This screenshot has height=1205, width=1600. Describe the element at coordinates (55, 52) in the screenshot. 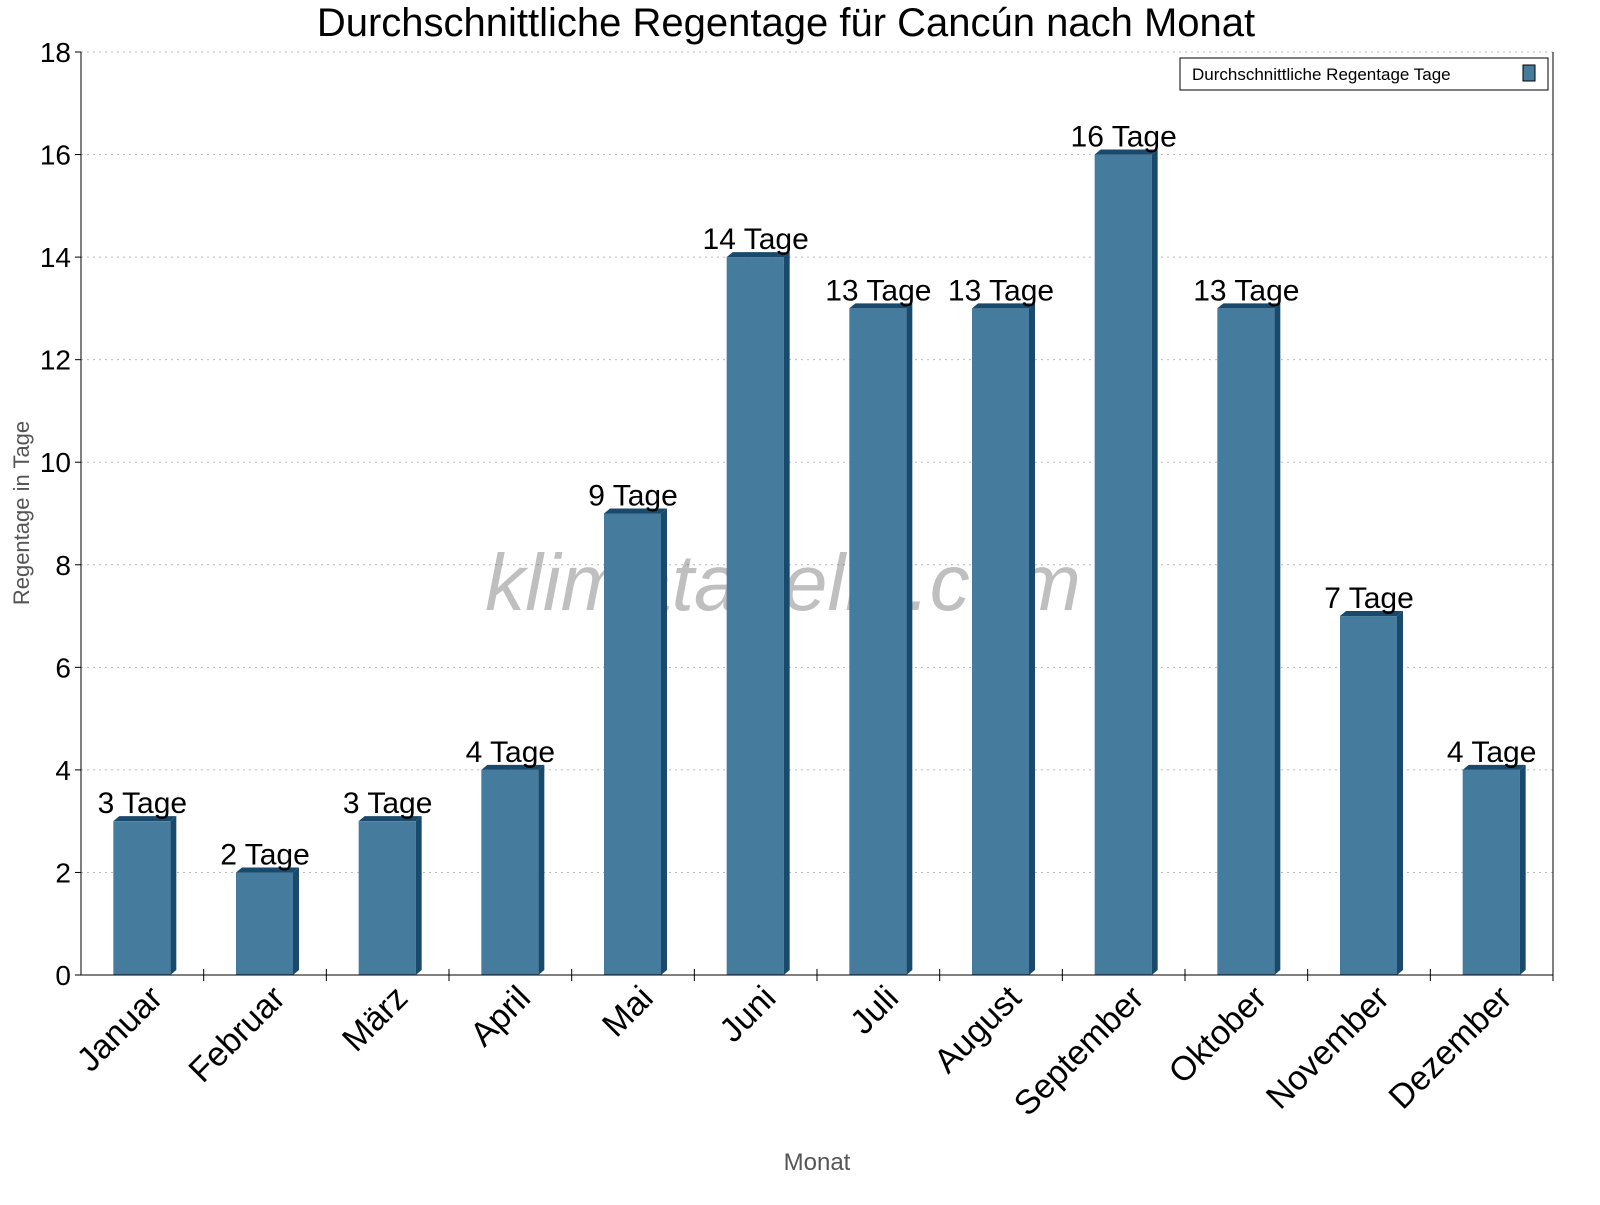

I see `y-tick-label: 18` at that location.